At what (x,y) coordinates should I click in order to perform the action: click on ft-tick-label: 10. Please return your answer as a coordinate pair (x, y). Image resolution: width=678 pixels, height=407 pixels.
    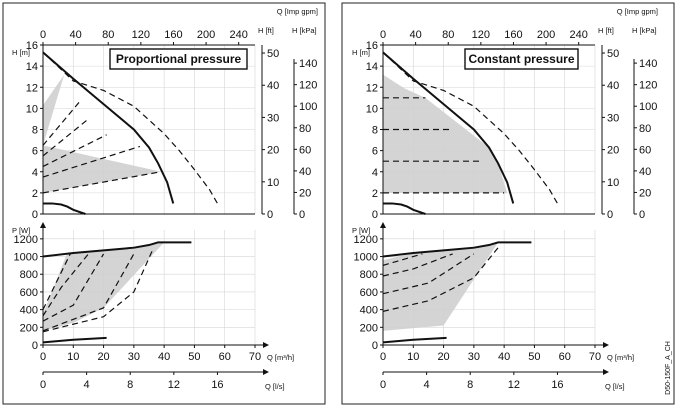
    Looking at the image, I should click on (273, 183).